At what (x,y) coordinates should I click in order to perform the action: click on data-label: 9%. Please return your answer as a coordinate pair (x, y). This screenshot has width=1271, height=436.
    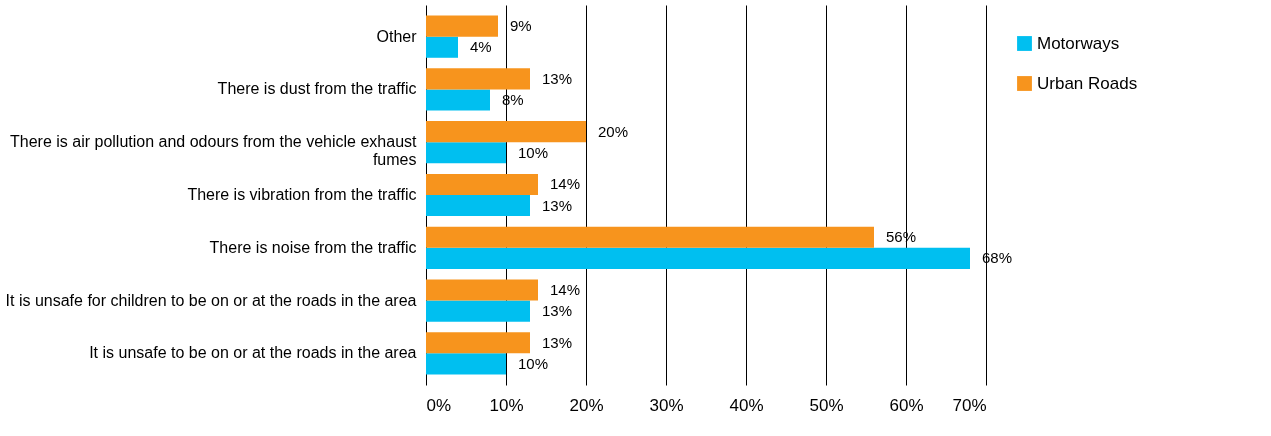
    Looking at the image, I should click on (521, 26).